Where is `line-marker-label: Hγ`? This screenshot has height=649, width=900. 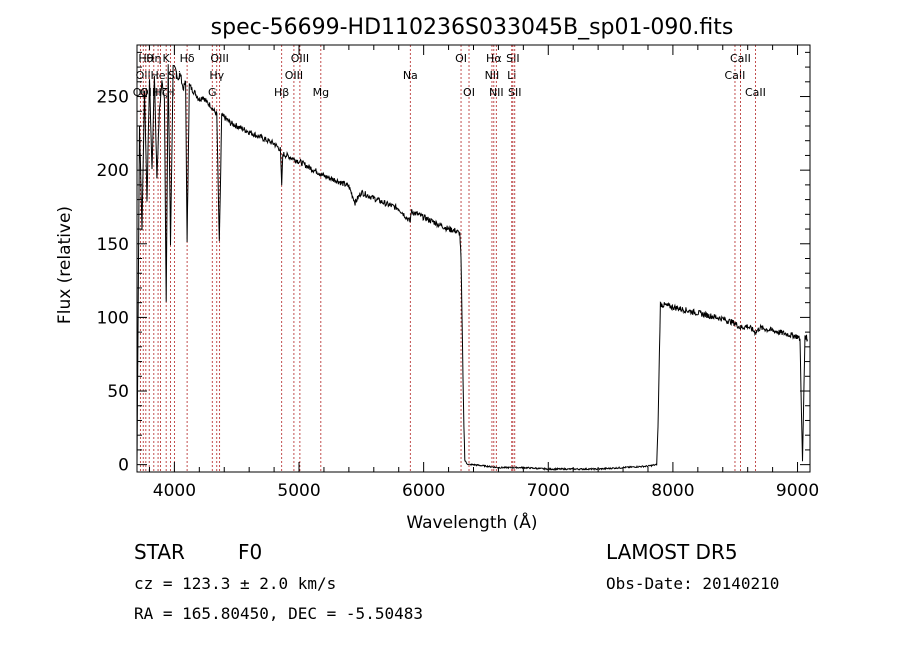 line-marker-label: Hγ is located at coordinates (216, 75).